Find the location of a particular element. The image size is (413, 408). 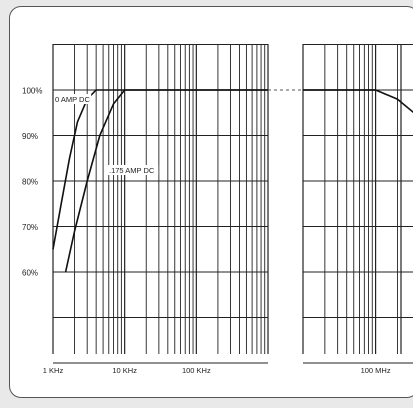

x-tick-label: 100 KHz is located at coordinates (196, 370).